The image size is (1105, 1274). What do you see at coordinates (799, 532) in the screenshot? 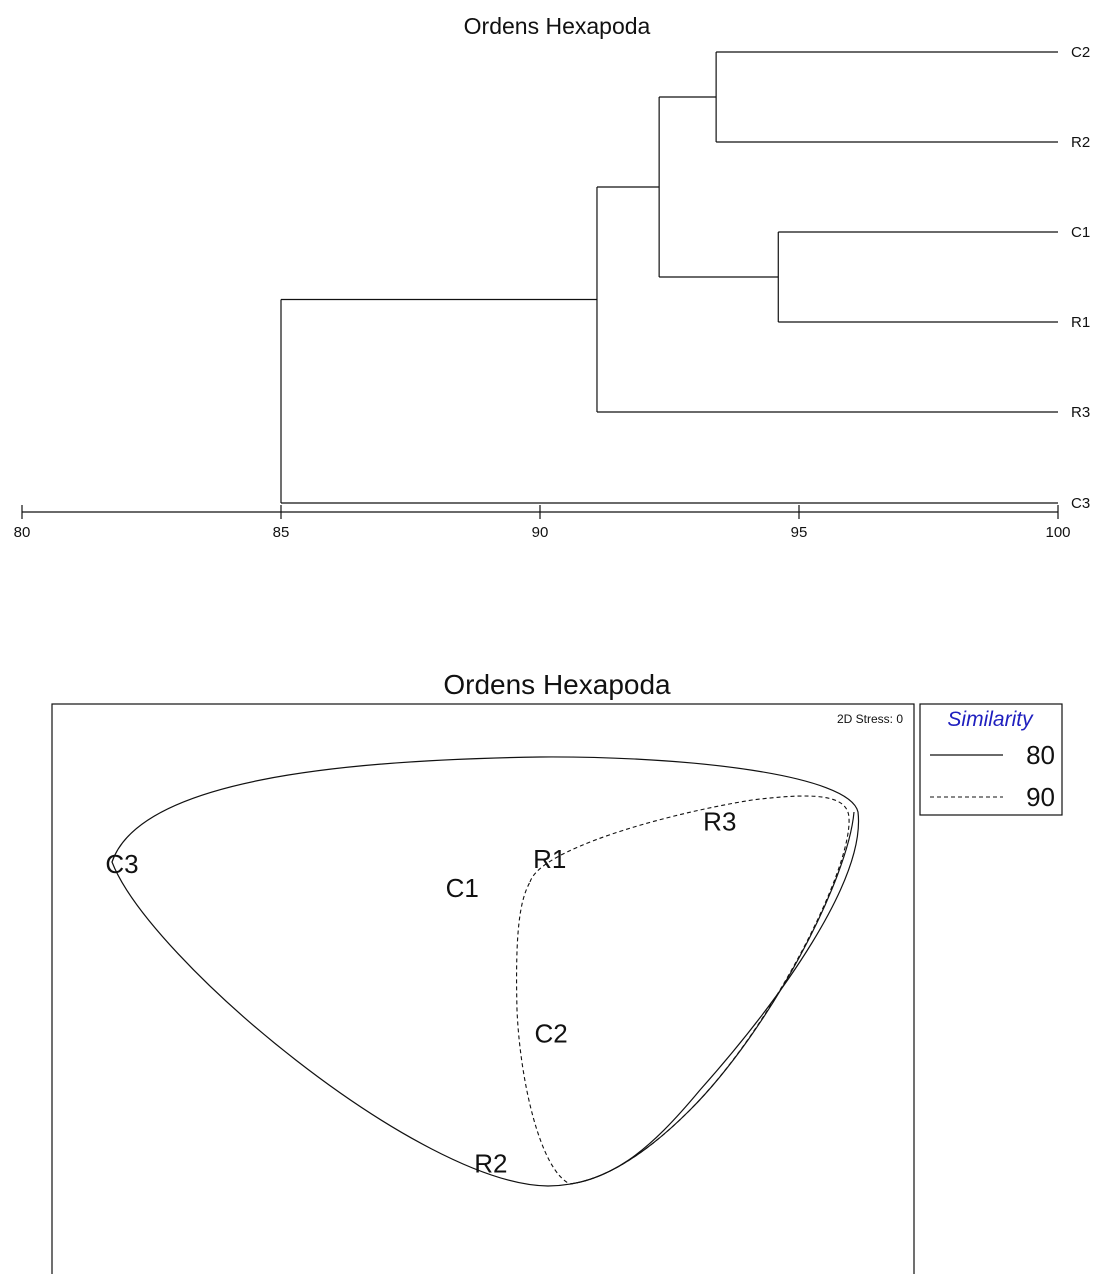
I see `axis-tick-label: 95` at bounding box center [799, 532].